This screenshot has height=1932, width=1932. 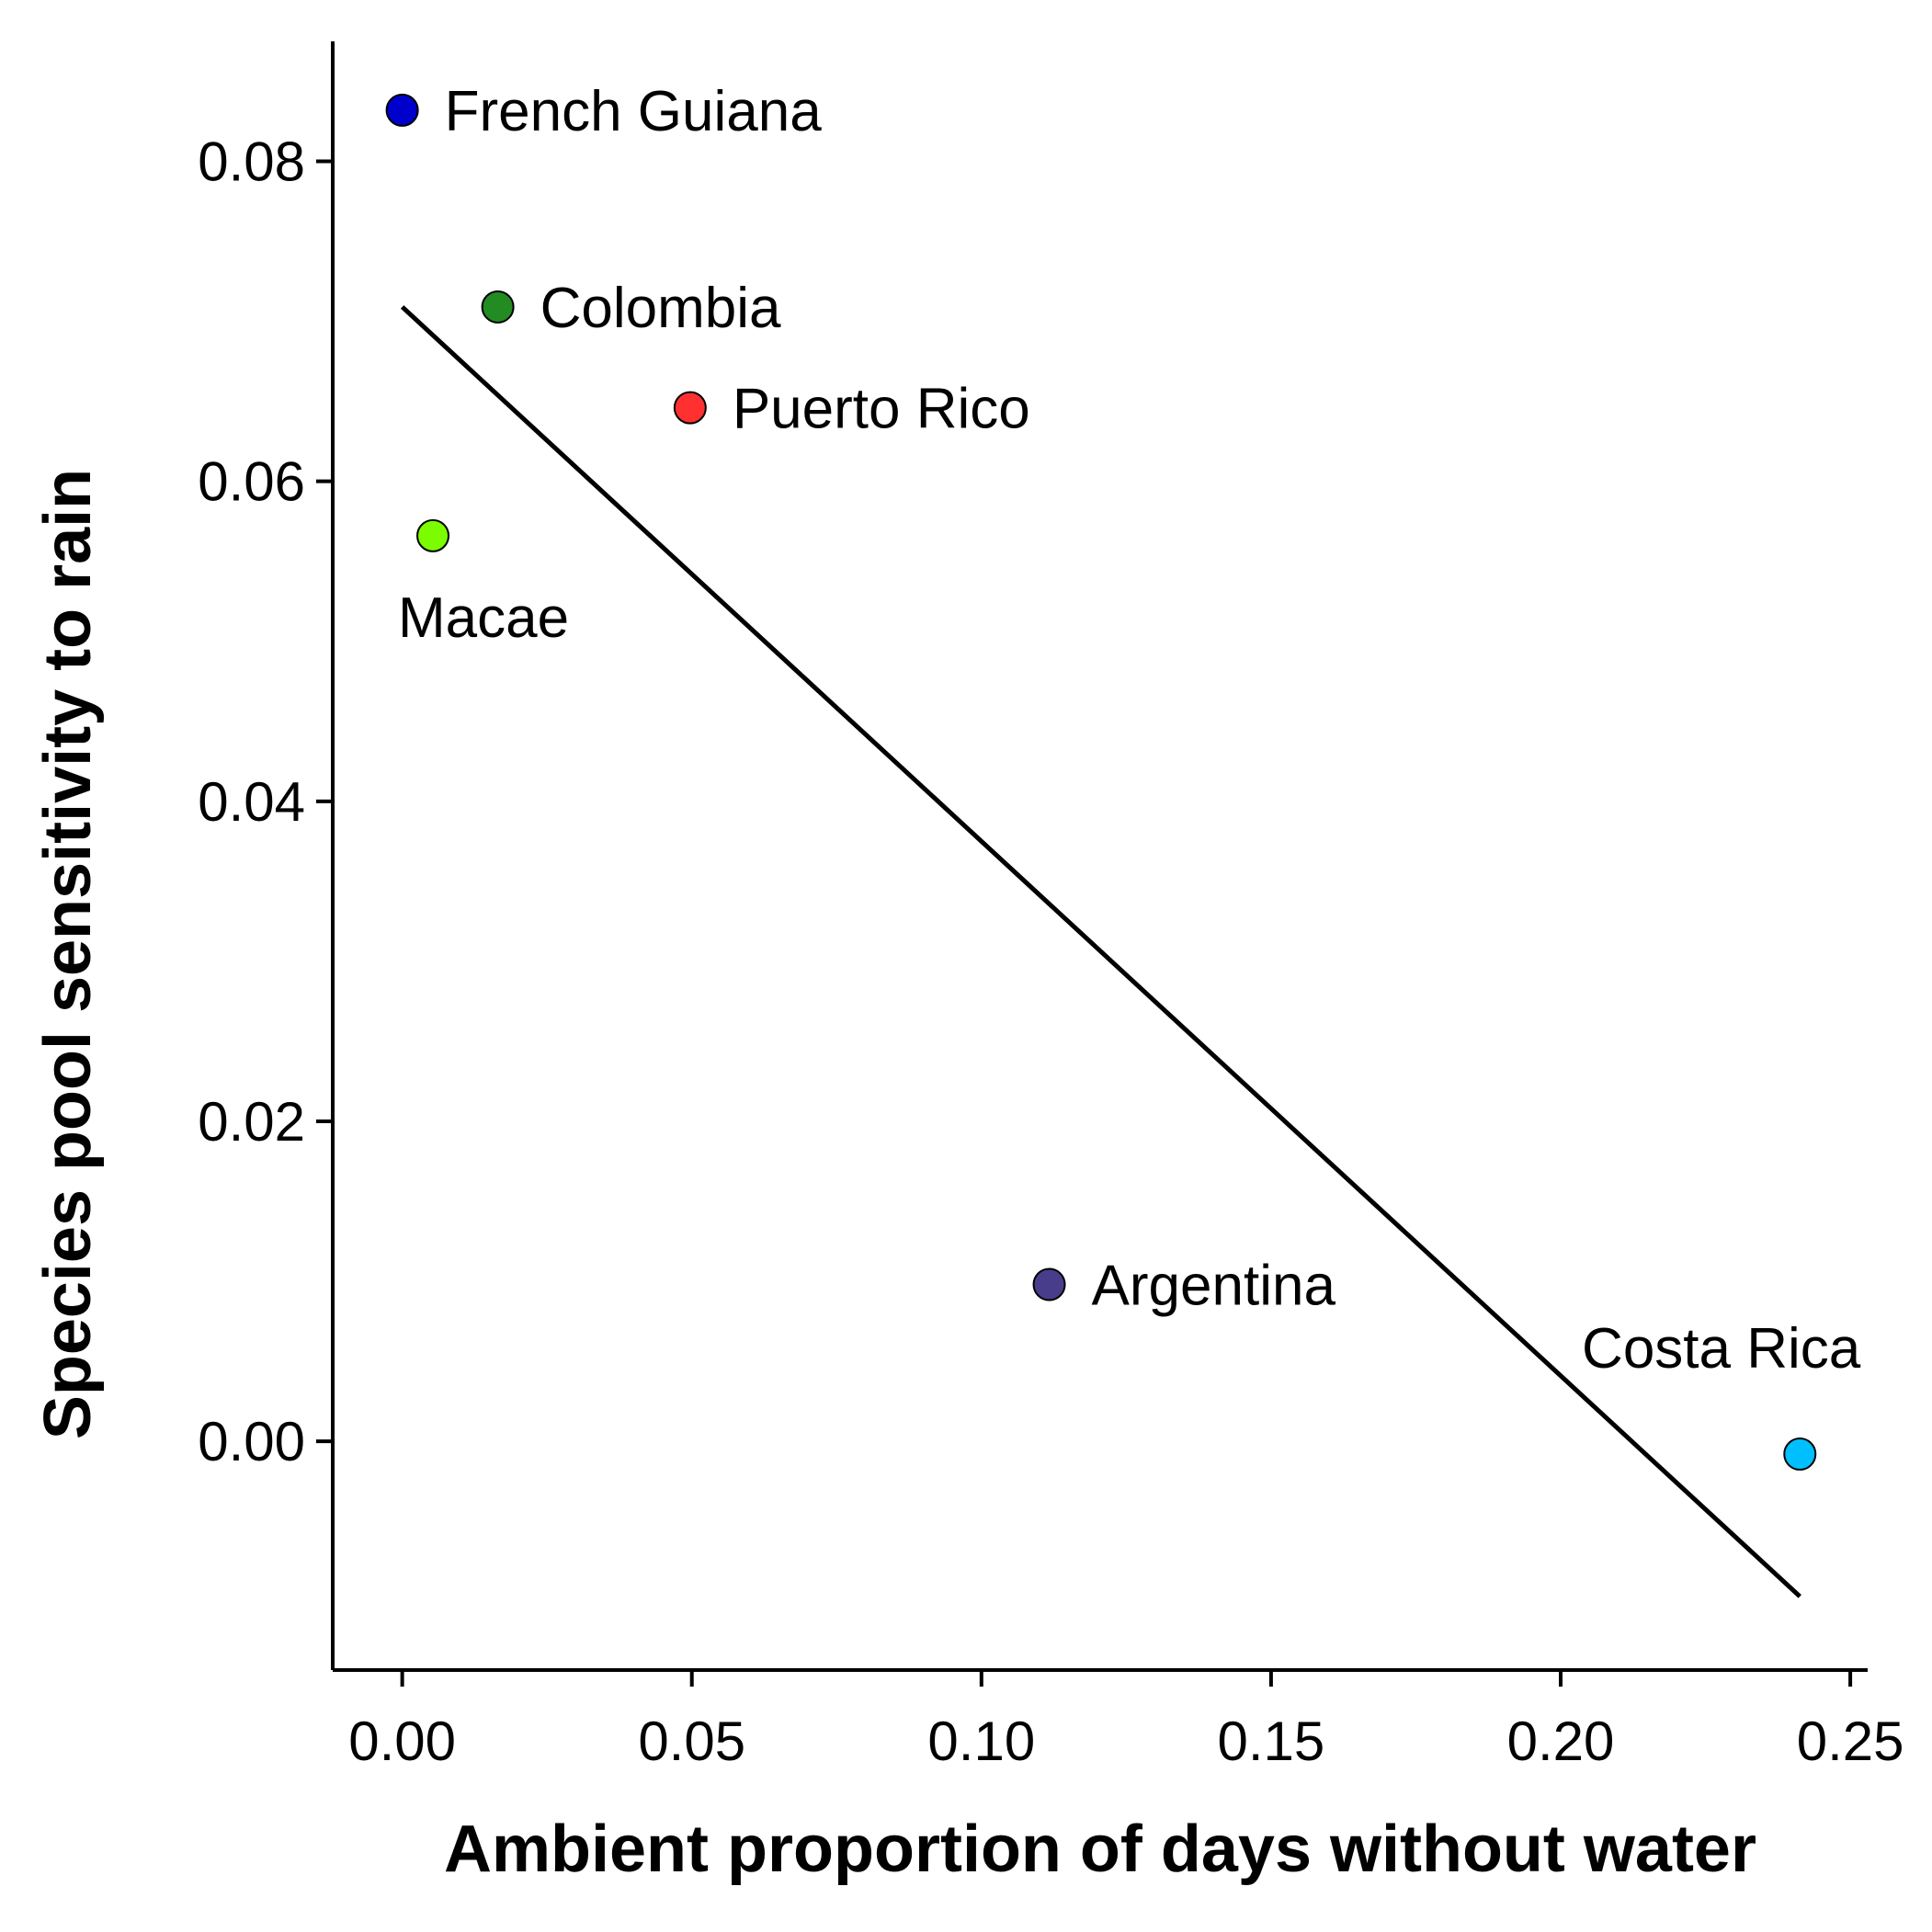 What do you see at coordinates (484, 618) in the screenshot?
I see `data-label: Macae` at bounding box center [484, 618].